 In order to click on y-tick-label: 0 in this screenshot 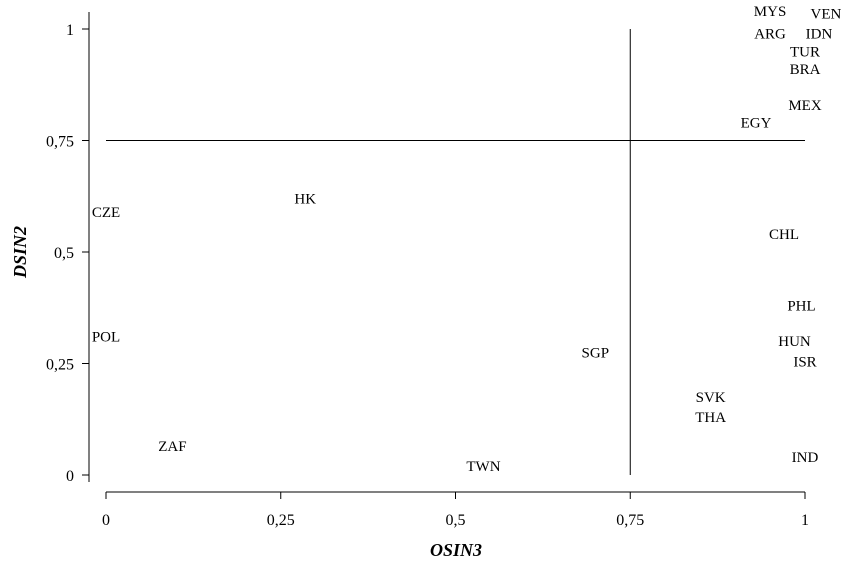, I will do `click(70, 476)`.